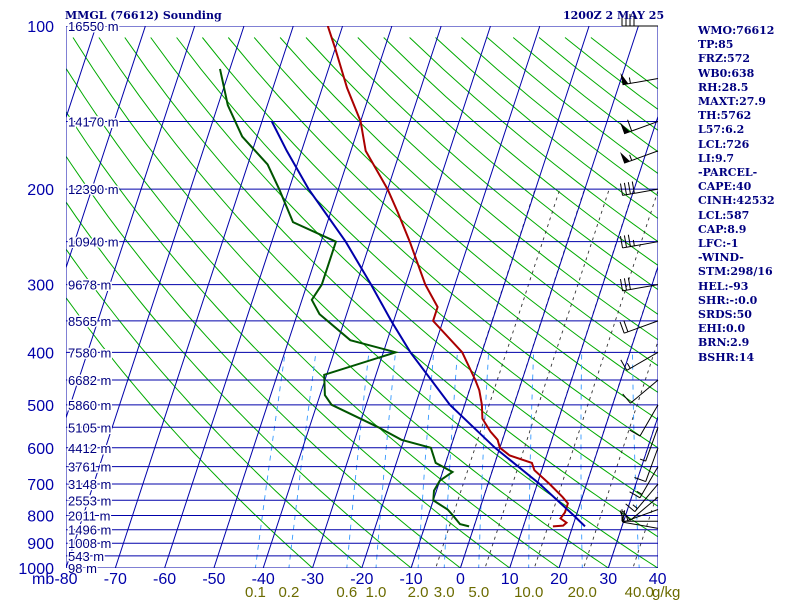  What do you see at coordinates (736, 145) in the screenshot?
I see `index-item: LCL:726` at bounding box center [736, 145].